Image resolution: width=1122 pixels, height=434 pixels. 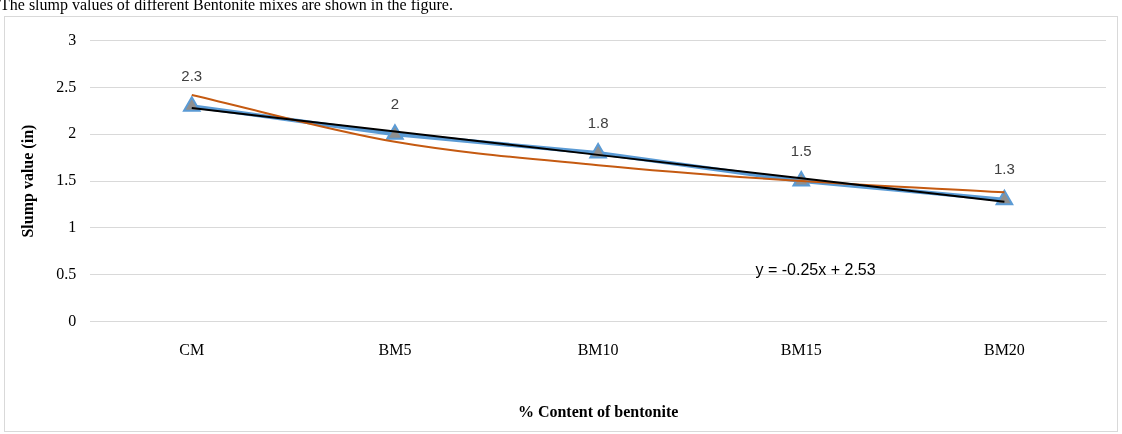 What do you see at coordinates (395, 350) in the screenshot?
I see `x-tick-label: BM5` at bounding box center [395, 350].